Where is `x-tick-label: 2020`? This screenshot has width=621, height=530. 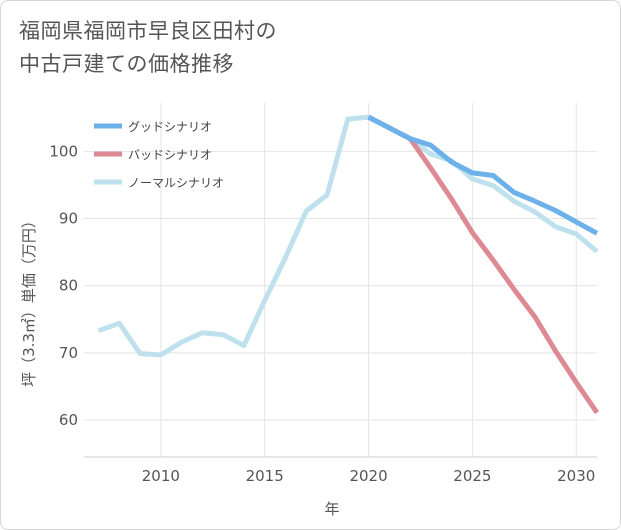 x-tick-label: 2020 is located at coordinates (368, 476).